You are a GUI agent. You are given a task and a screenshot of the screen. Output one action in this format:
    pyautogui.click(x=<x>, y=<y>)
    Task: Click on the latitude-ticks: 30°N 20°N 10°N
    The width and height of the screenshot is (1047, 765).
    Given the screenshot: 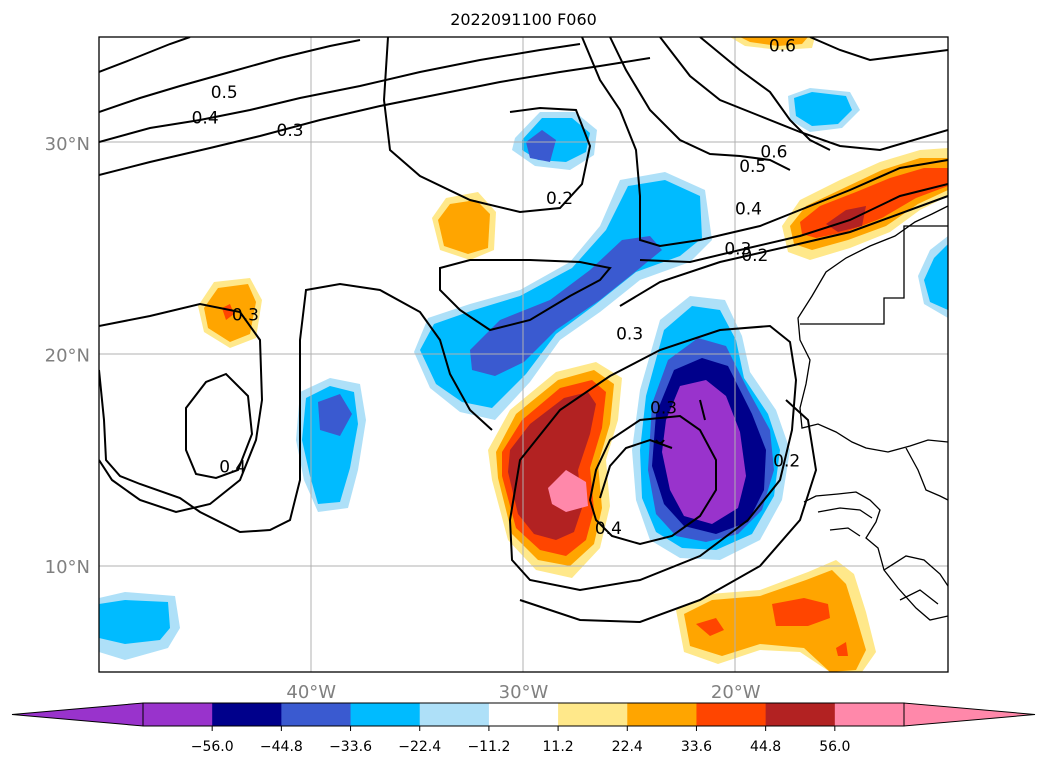 What is the action you would take?
    pyautogui.click(x=67, y=356)
    